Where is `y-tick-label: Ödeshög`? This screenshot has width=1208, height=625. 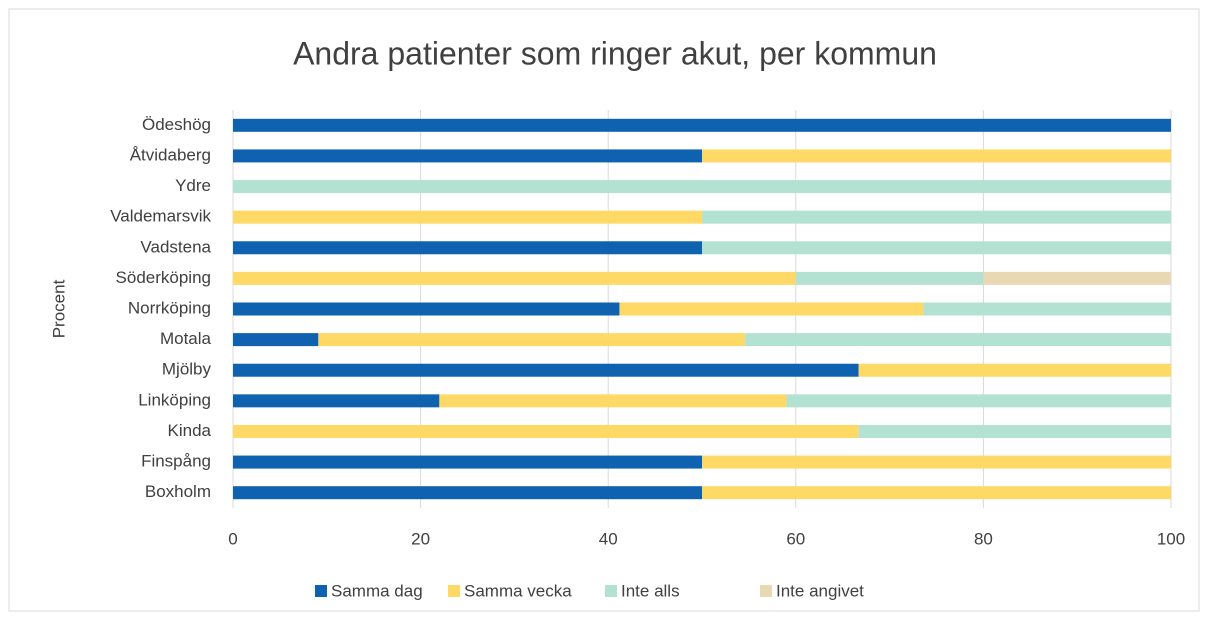 y-tick-label: Ödeshög is located at coordinates (176, 124).